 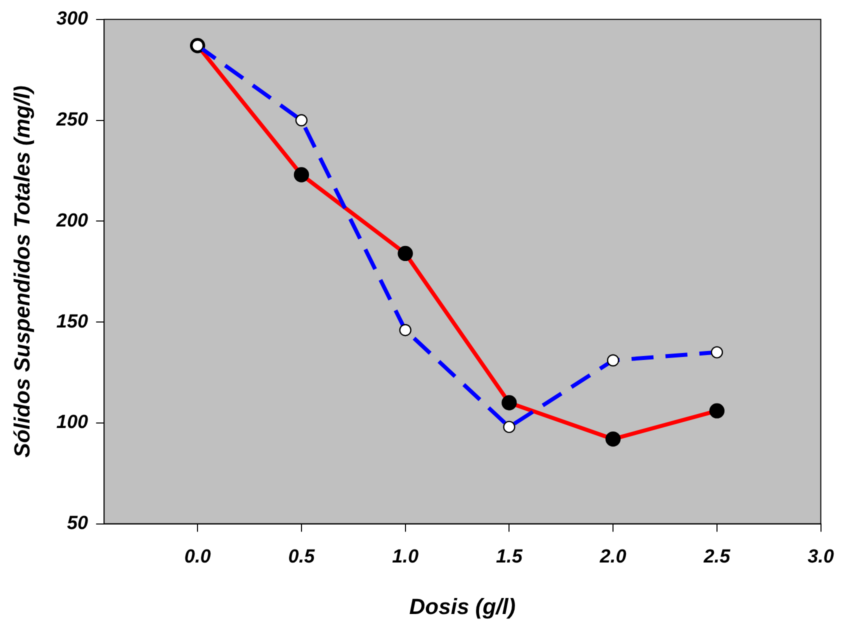 What do you see at coordinates (462, 606) in the screenshot?
I see `x-axis-title: Dosis (g/l)` at bounding box center [462, 606].